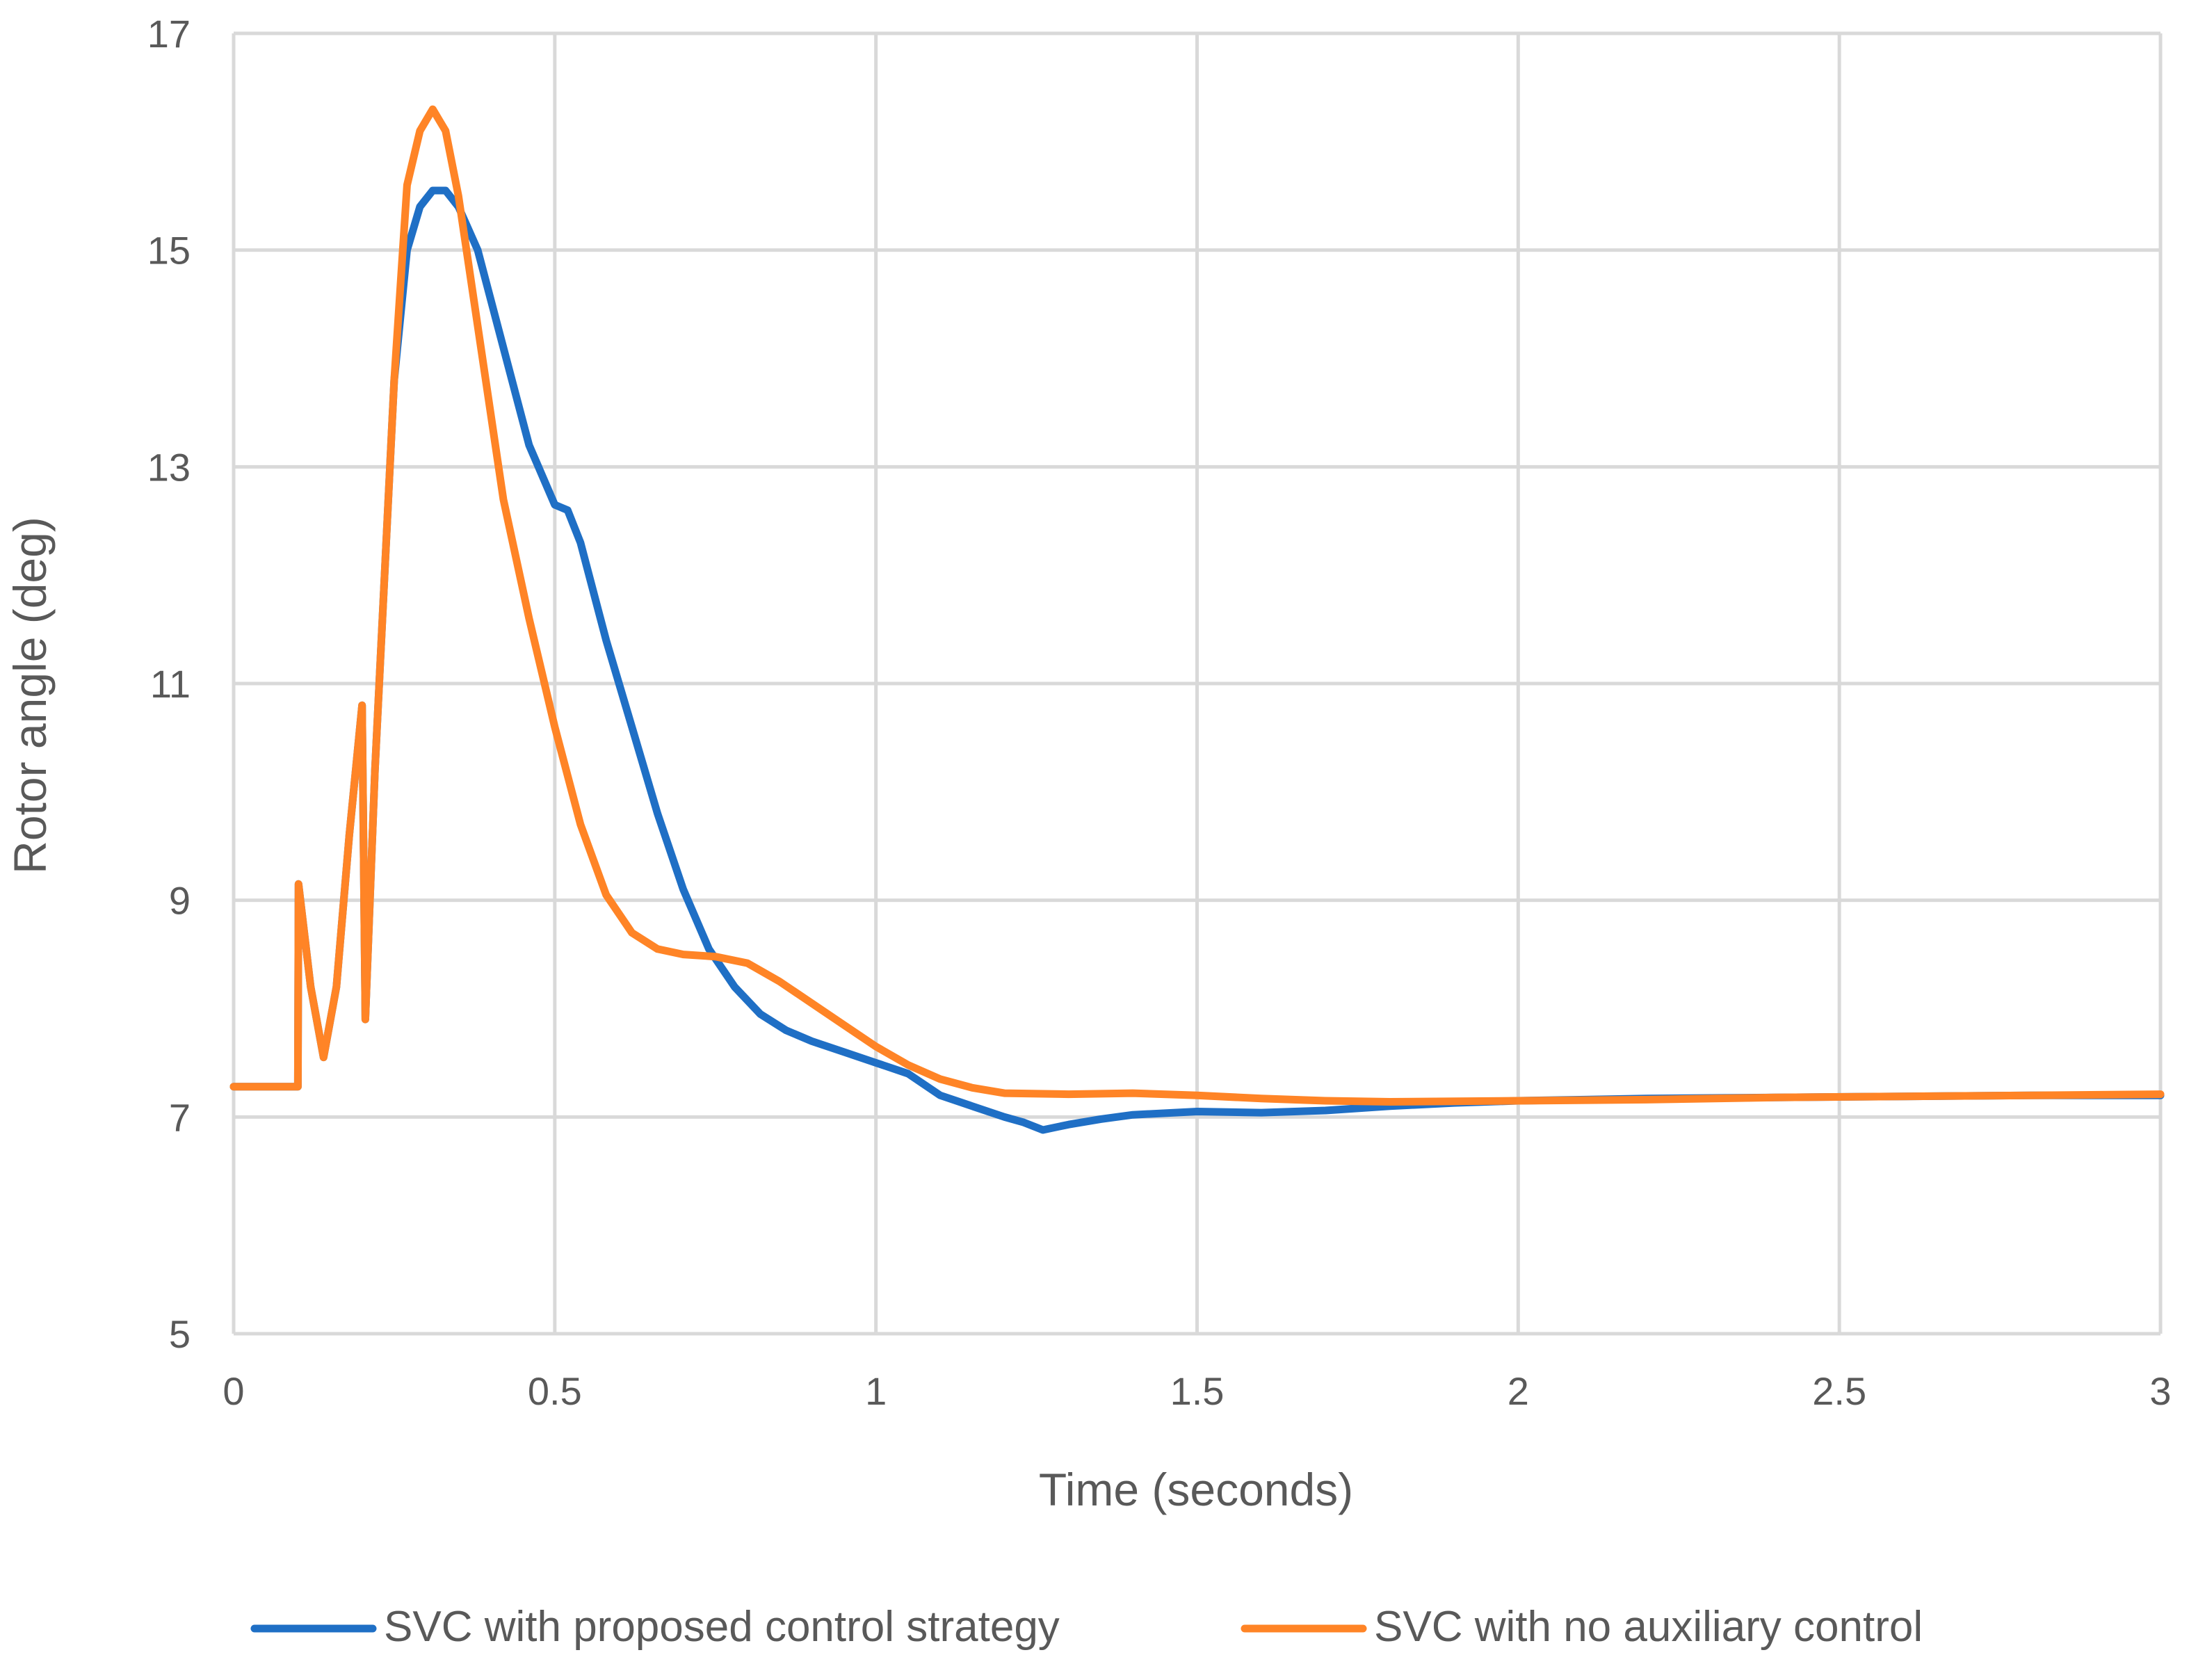 This screenshot has height=1680, width=2189. Describe the element at coordinates (876, 1391) in the screenshot. I see `x-tick-label: 1` at that location.